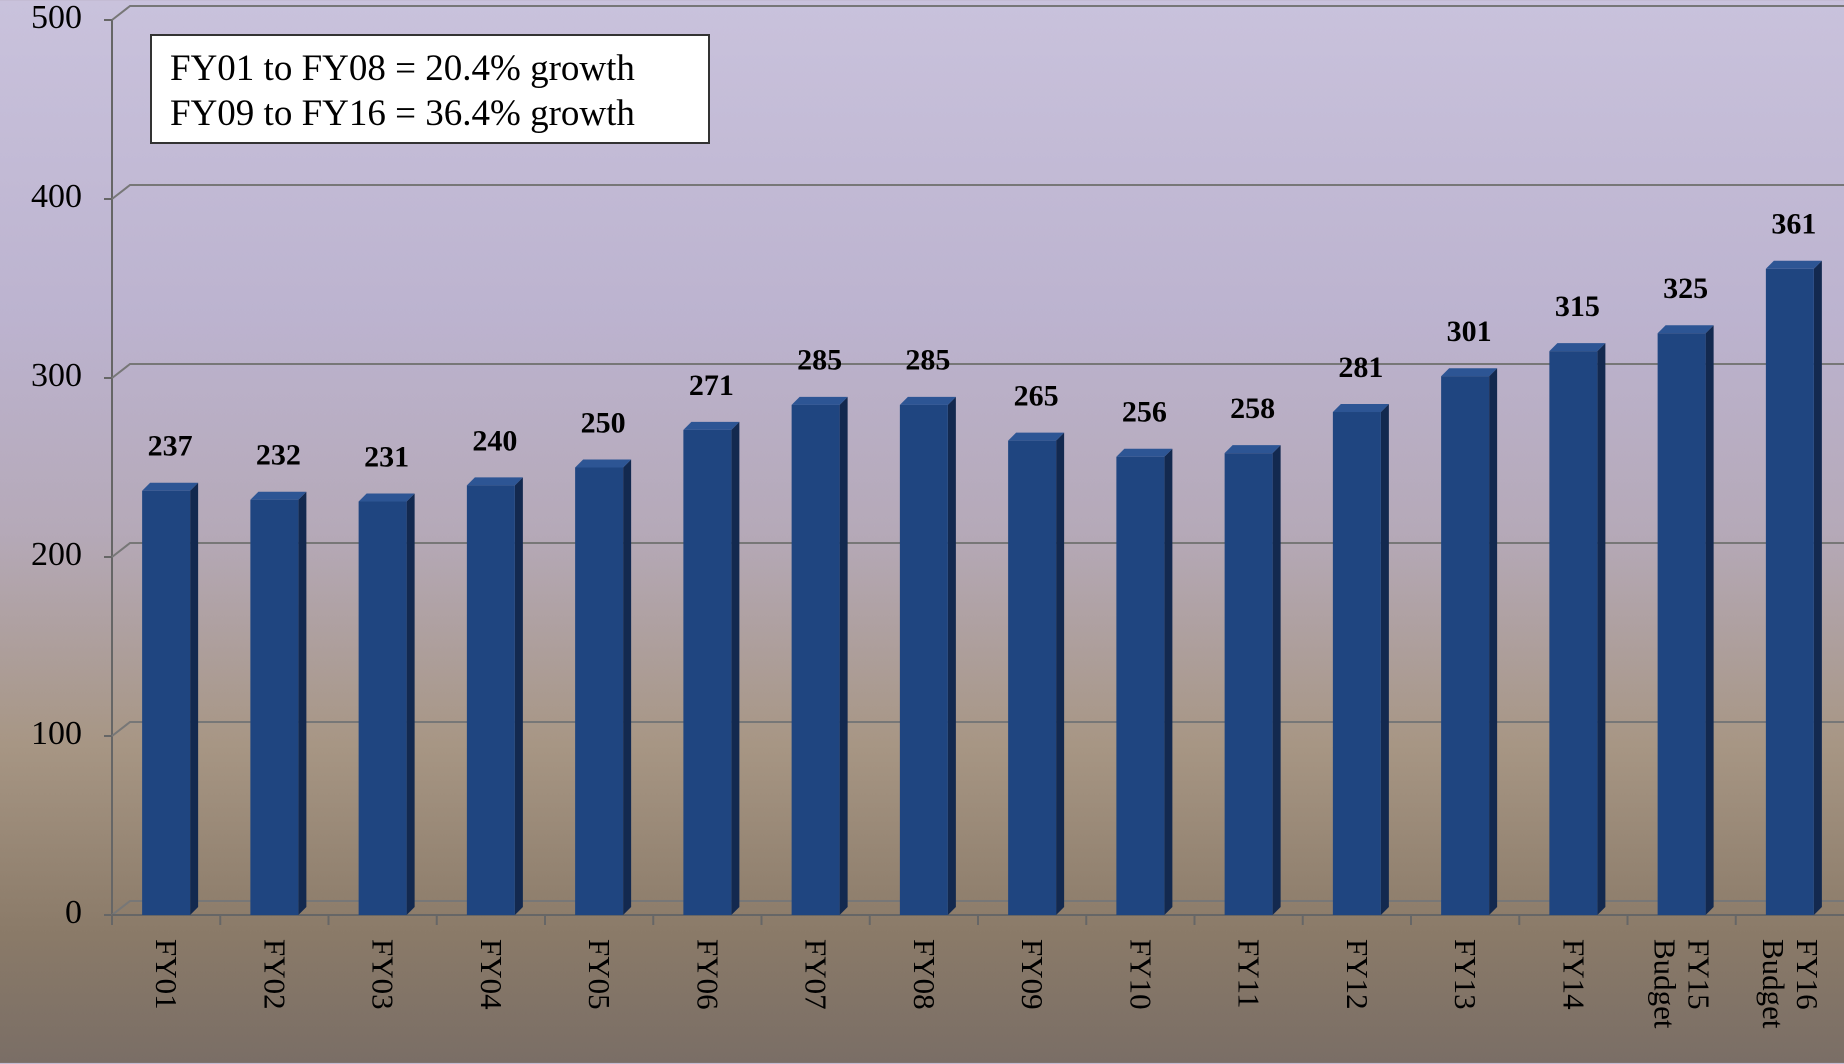 The height and width of the screenshot is (1064, 1844). What do you see at coordinates (1357, 974) in the screenshot?
I see `x-tick-label: FY12` at bounding box center [1357, 974].